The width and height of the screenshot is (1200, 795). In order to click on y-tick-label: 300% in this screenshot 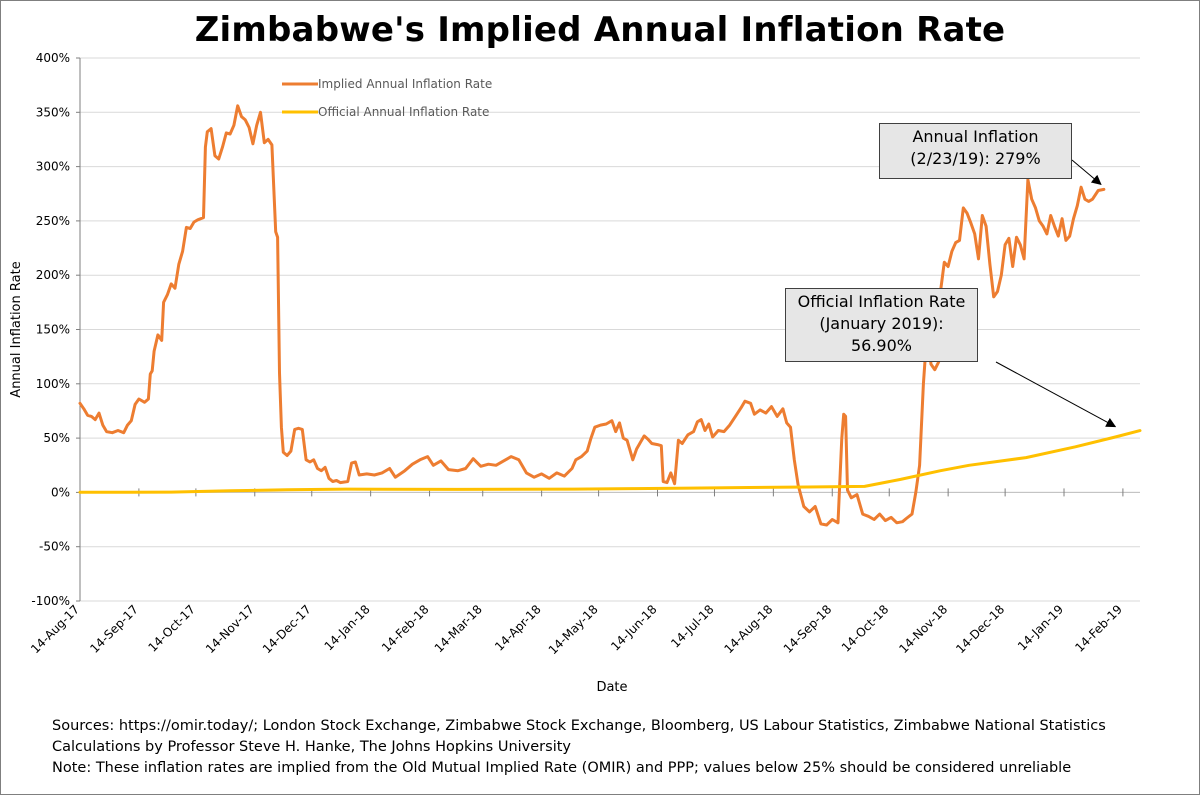, I will do `click(53, 167)`.